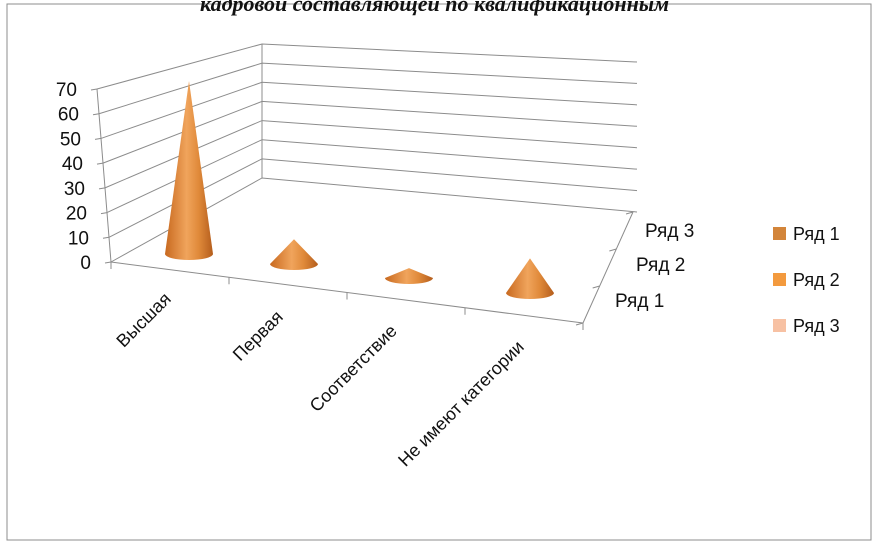  What do you see at coordinates (816, 326) in the screenshot?
I see `legend-label: Ряд 3` at bounding box center [816, 326].